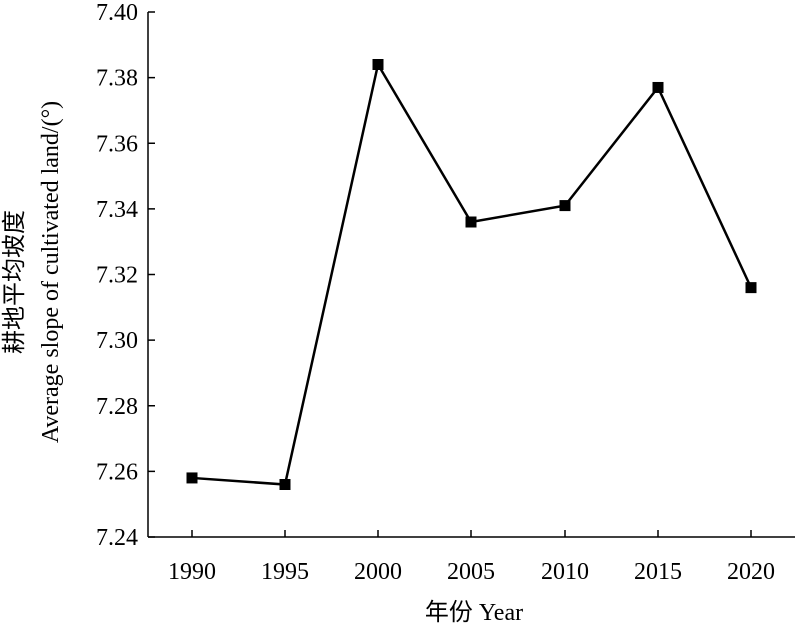 This screenshot has width=800, height=630. Describe the element at coordinates (117, 144) in the screenshot. I see `y-tick-label: 7.36` at that location.